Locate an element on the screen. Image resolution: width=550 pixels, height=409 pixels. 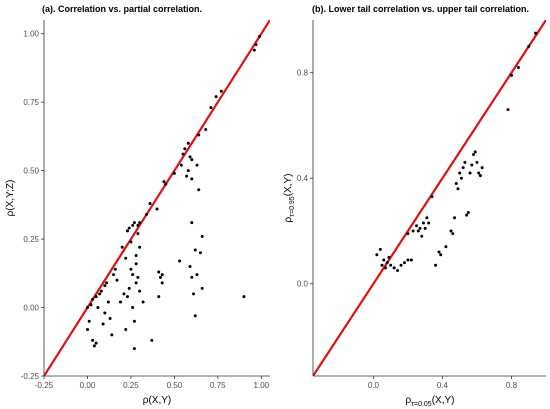
pa-y-tick-label: 0.00 is located at coordinates (31, 308).